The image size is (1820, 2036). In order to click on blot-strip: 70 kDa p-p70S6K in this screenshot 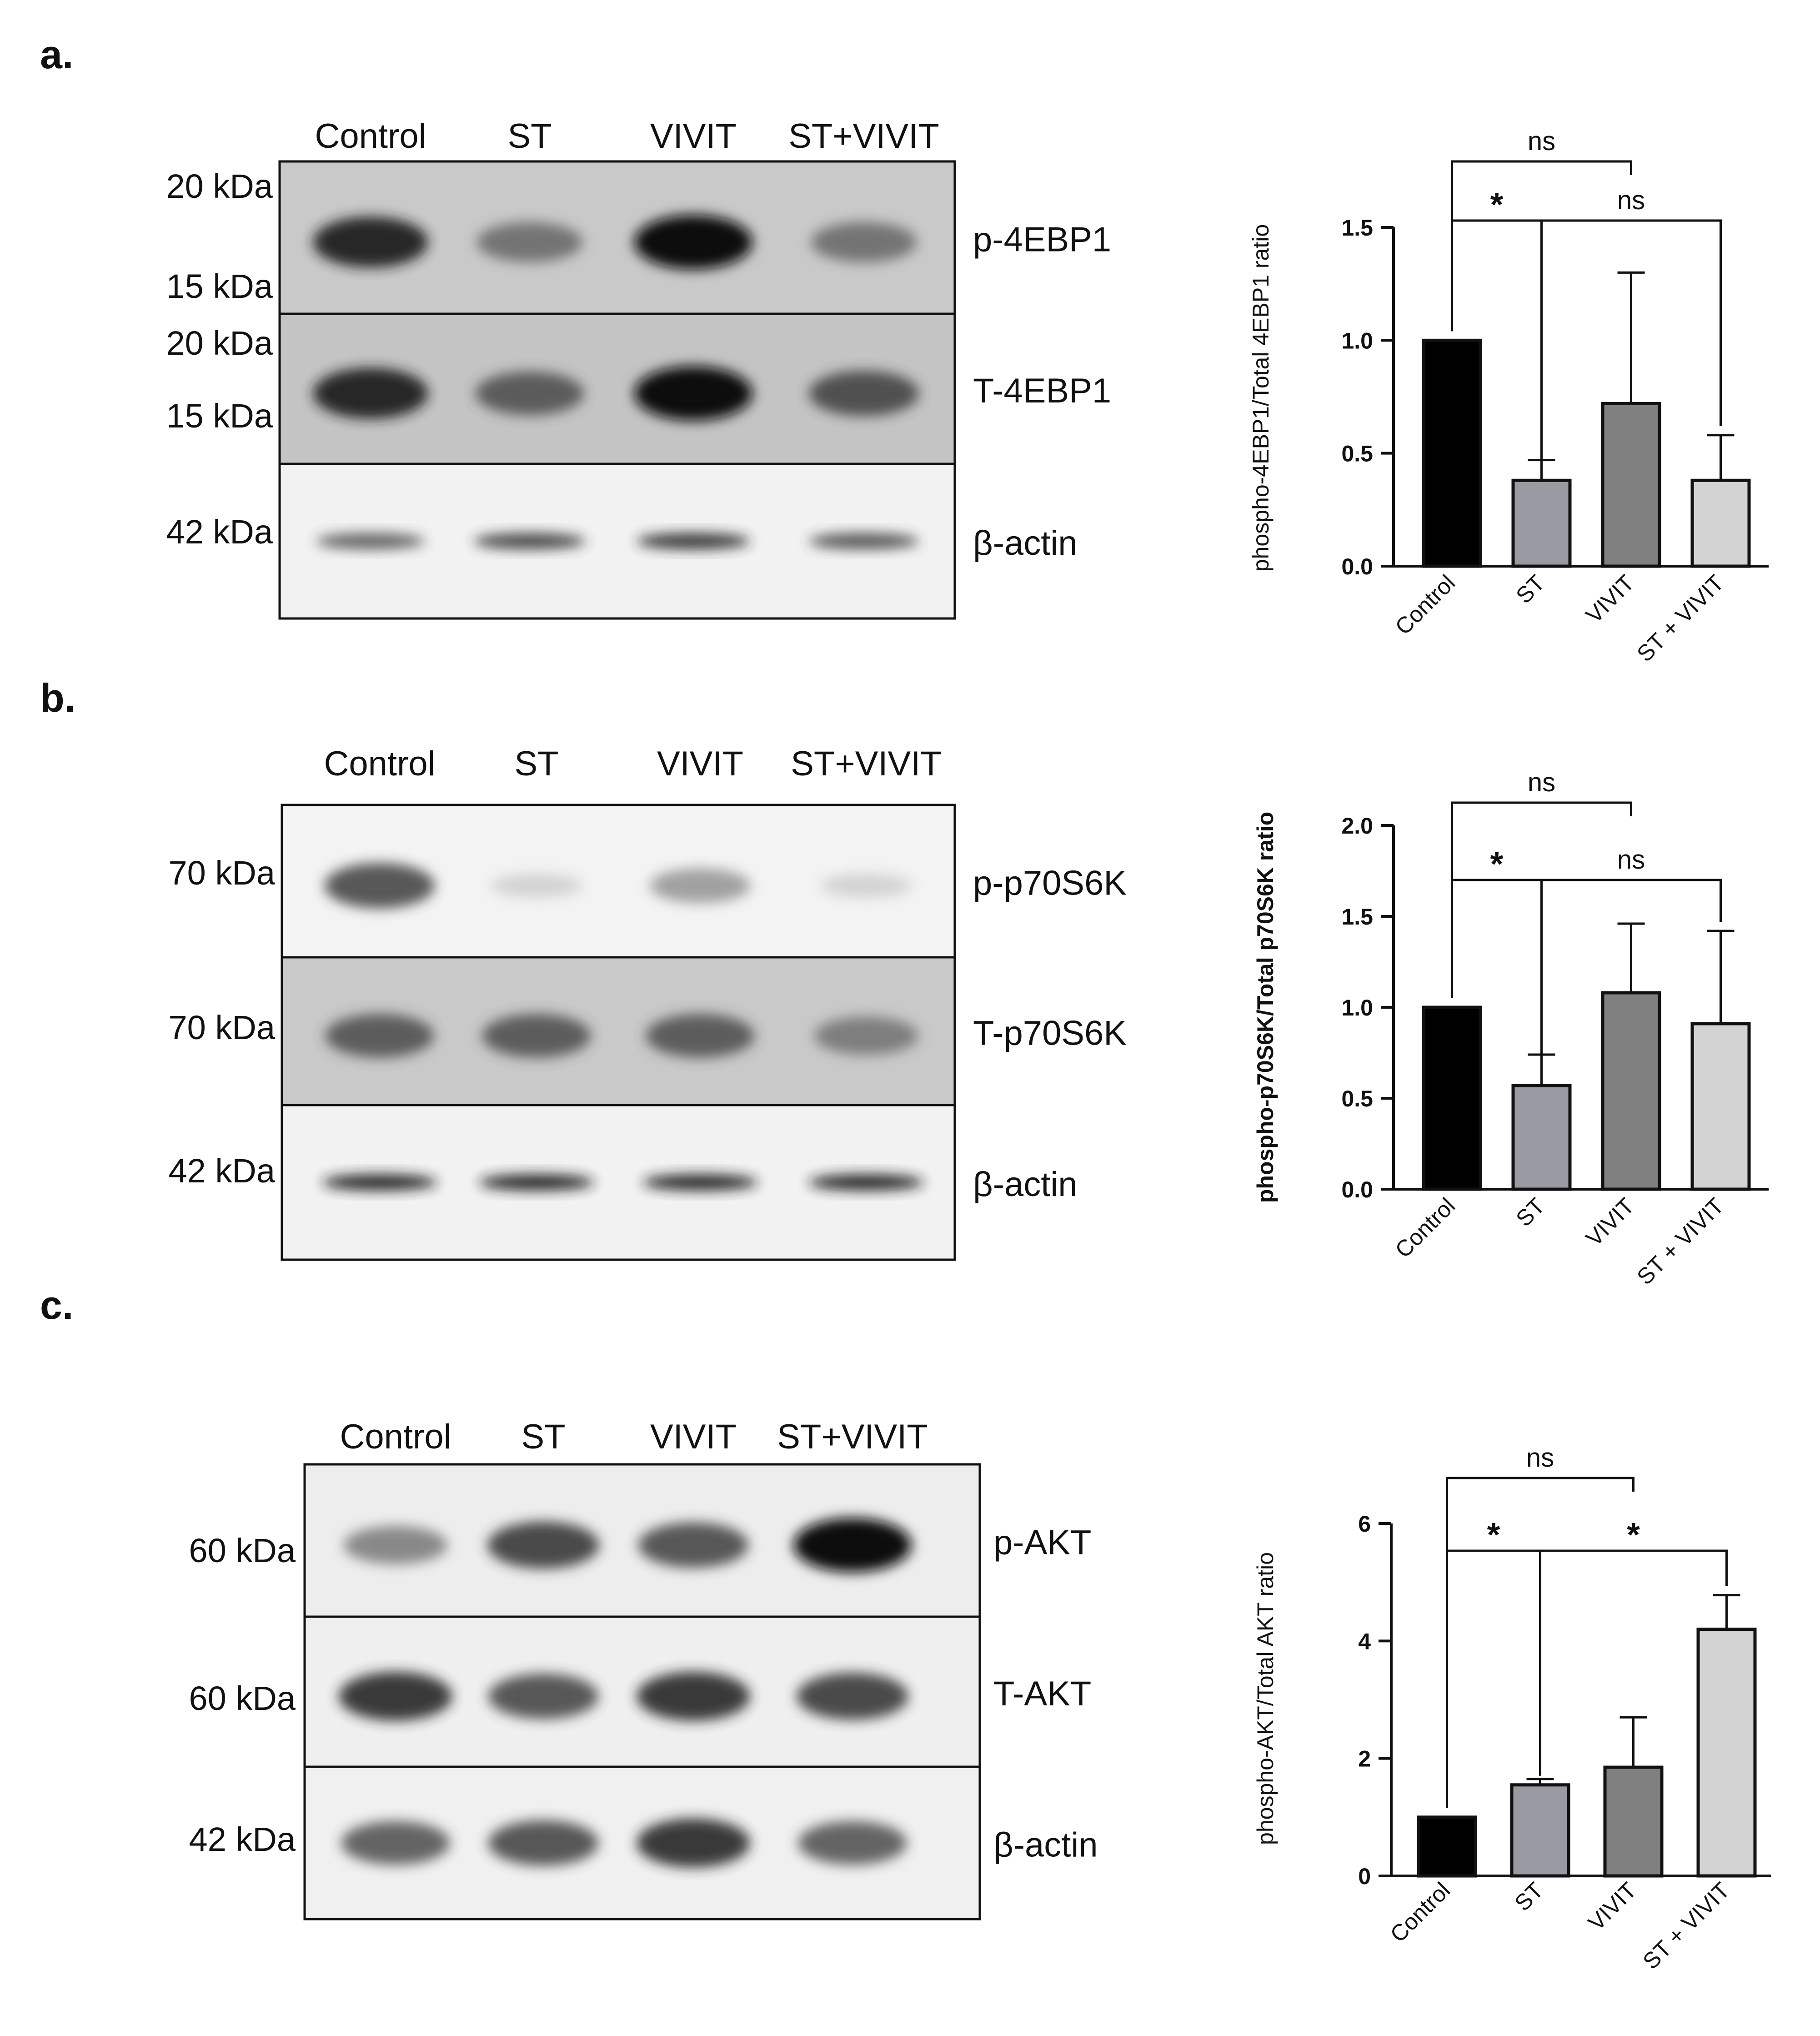, I will do `click(648, 881)`.